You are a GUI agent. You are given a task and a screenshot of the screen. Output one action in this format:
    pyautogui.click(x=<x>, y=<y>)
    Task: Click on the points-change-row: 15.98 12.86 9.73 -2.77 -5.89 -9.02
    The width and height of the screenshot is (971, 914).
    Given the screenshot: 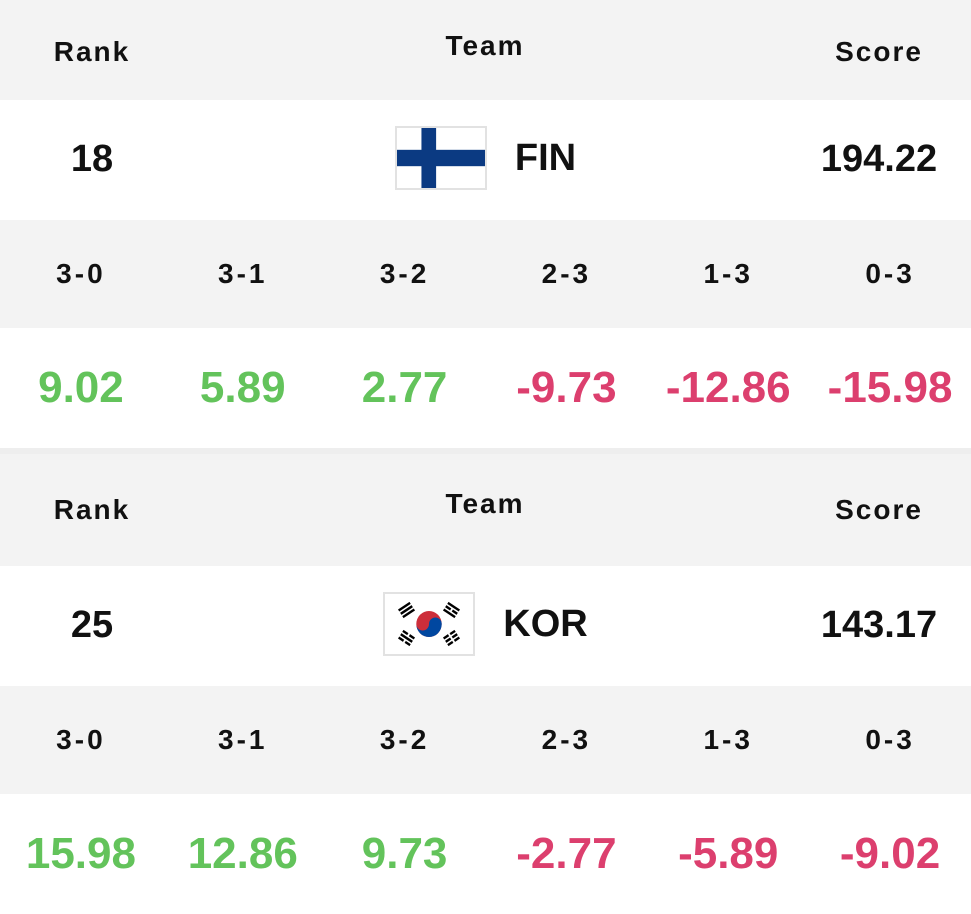 What is the action you would take?
    pyautogui.click(x=485, y=854)
    